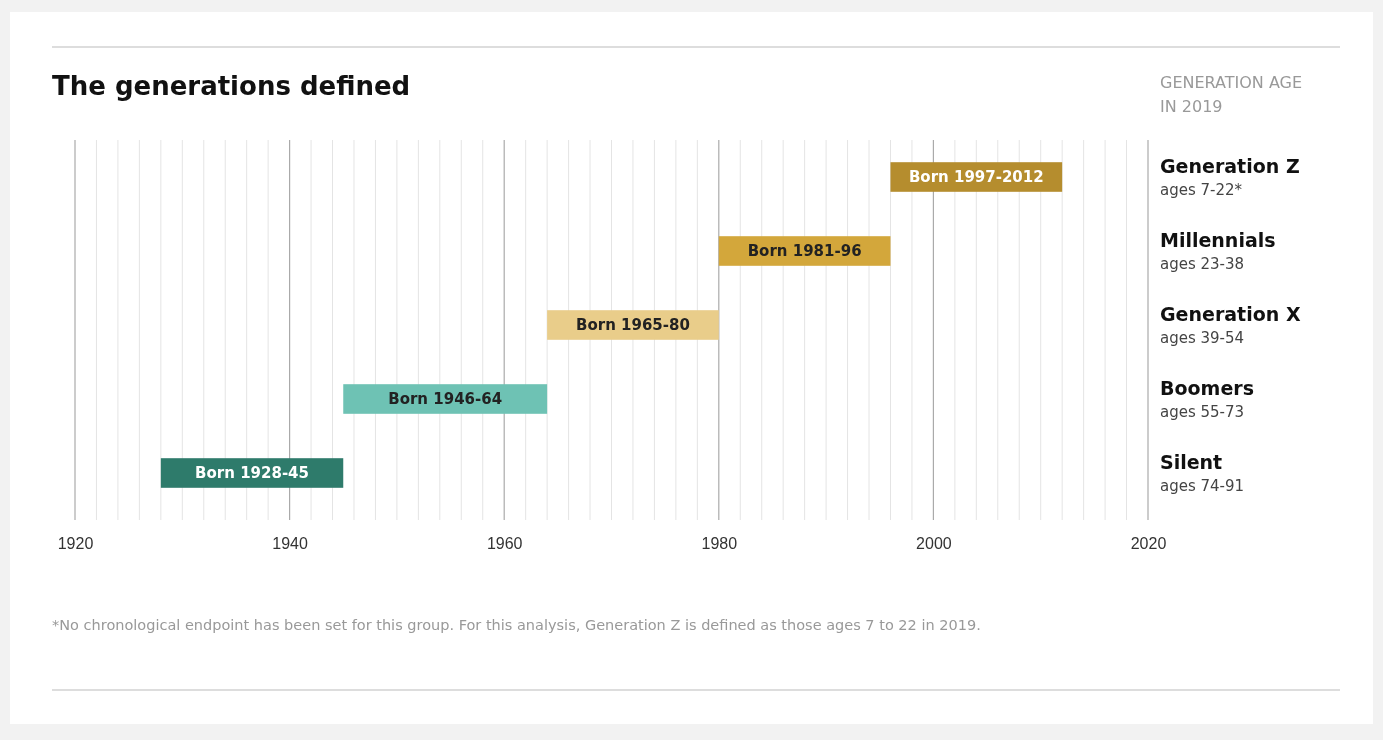 The image size is (1383, 740). Describe the element at coordinates (504, 543) in the screenshot. I see `x-tick-label: 1960` at that location.